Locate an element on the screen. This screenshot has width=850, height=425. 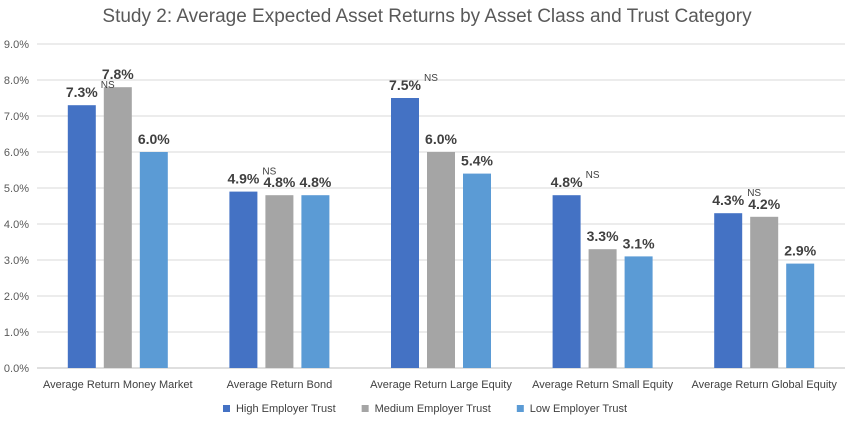
y-tick-label: 3.0% is located at coordinates (16, 261).